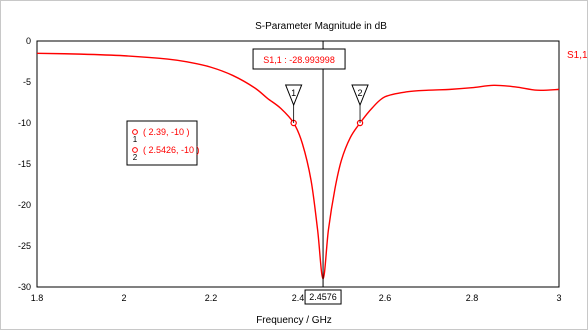  What do you see at coordinates (28, 41) in the screenshot?
I see `y-tick-label: 0` at bounding box center [28, 41].